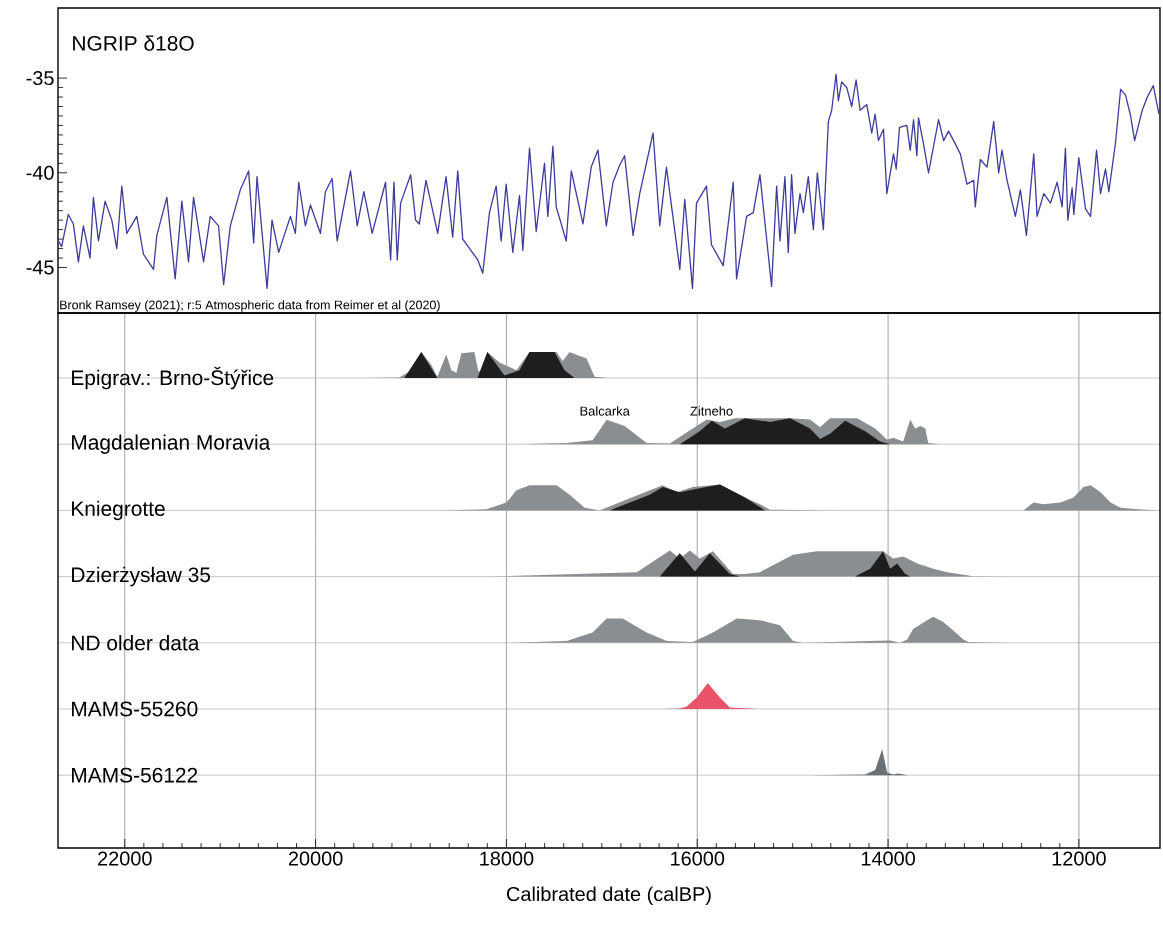  Describe the element at coordinates (40, 78) in the screenshot. I see `y-tick-label: -35` at that location.